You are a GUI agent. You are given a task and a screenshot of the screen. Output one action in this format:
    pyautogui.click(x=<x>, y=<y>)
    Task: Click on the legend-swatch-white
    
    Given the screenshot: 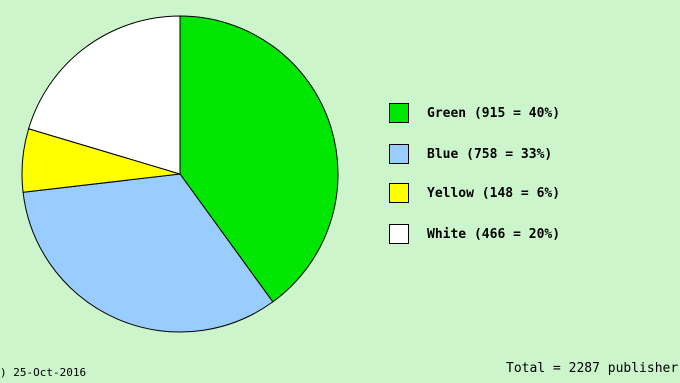 What is the action you would take?
    pyautogui.click(x=399, y=234)
    